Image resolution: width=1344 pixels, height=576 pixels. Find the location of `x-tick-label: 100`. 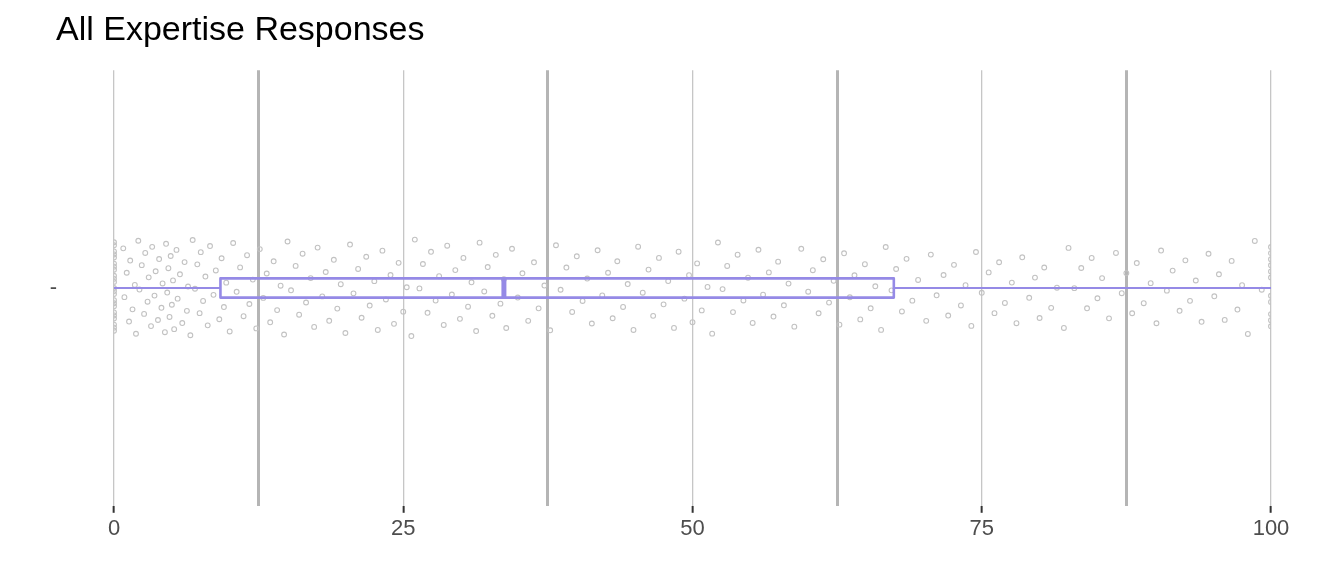

x-tick-label: 100 is located at coordinates (1271, 528).